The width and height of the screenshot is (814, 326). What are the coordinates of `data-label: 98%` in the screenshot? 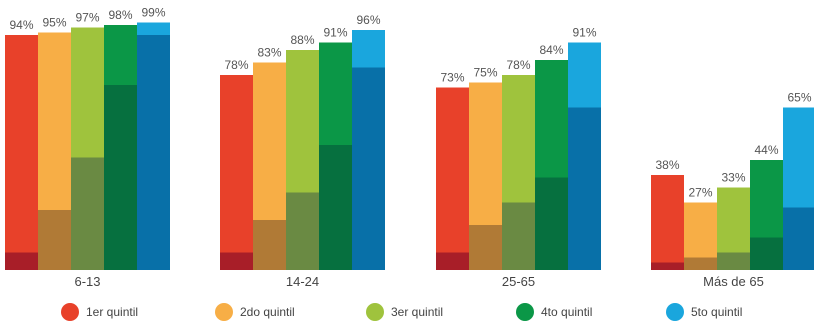 It's located at (120, 15).